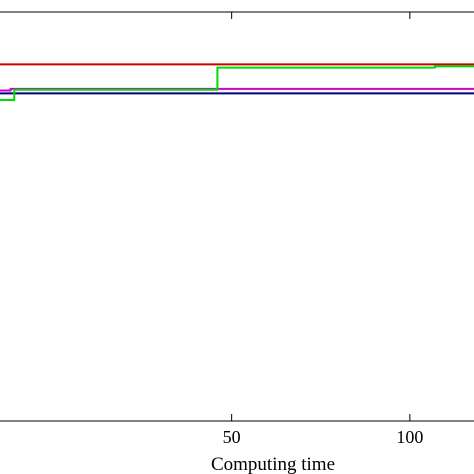 The image size is (474, 474). What do you see at coordinates (409, 437) in the screenshot?
I see `x-tick-label-1: 100` at bounding box center [409, 437].